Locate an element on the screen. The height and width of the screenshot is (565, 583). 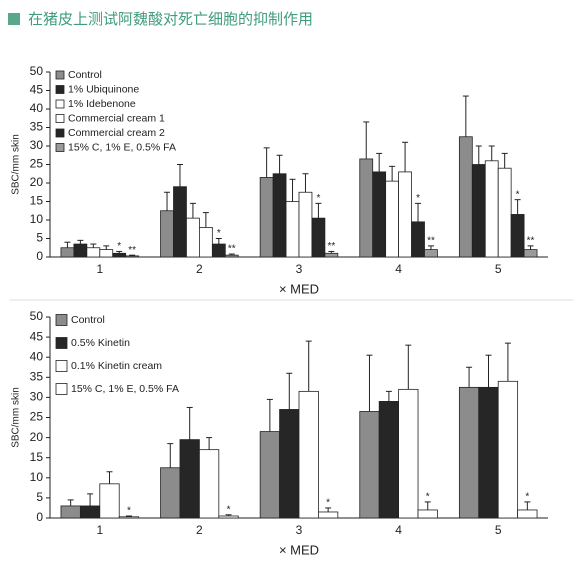
legend-label: 1% Ubiquinone is located at coordinates (103, 89).